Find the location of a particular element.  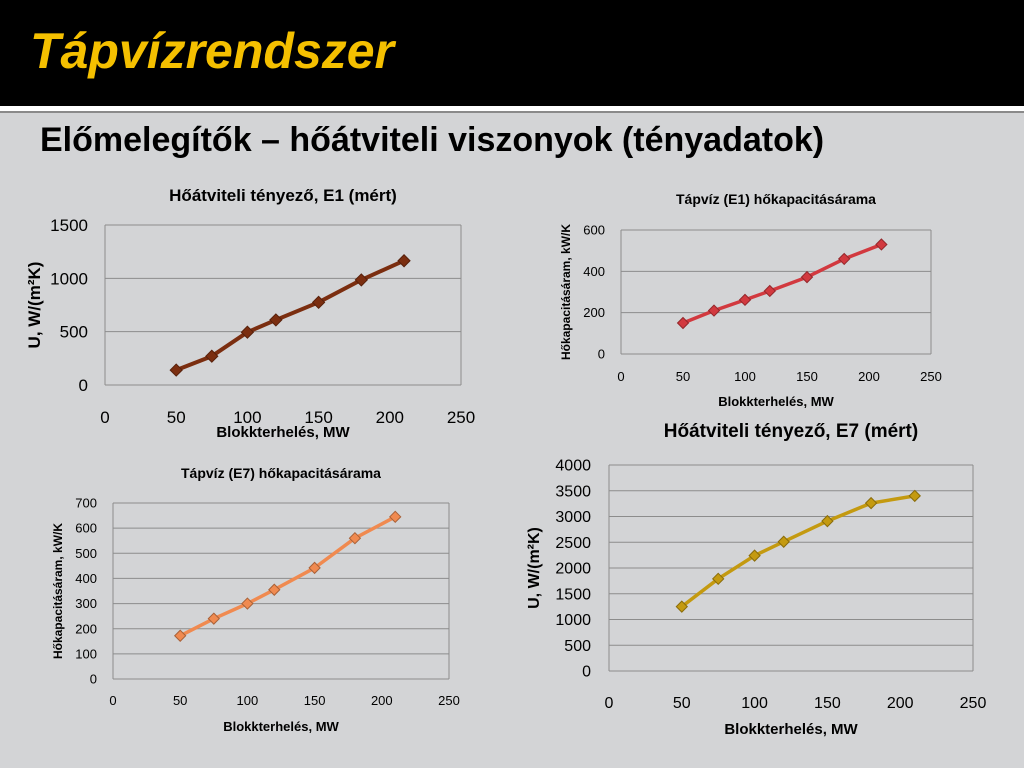

y-tick-label: 3500 is located at coordinates (573, 491).